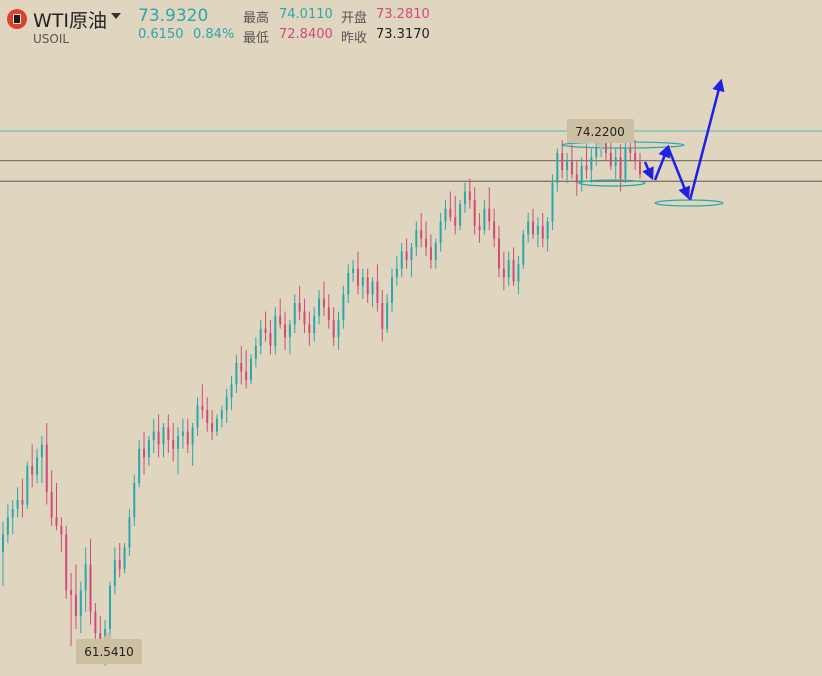  Describe the element at coordinates (600, 134) in the screenshot. I see `max-price-tag: 74.2200` at that location.